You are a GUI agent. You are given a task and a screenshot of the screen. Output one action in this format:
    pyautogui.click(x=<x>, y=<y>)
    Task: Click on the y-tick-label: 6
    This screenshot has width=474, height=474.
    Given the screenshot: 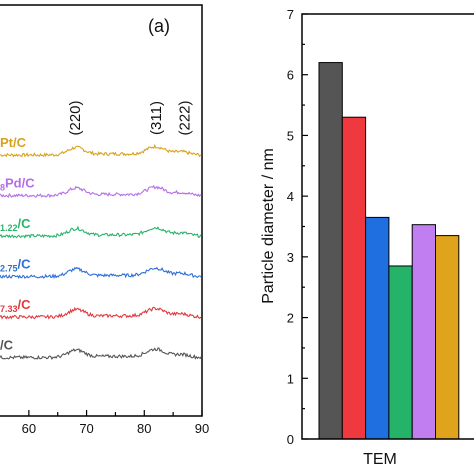 What is the action you would take?
    pyautogui.click(x=290, y=75)
    